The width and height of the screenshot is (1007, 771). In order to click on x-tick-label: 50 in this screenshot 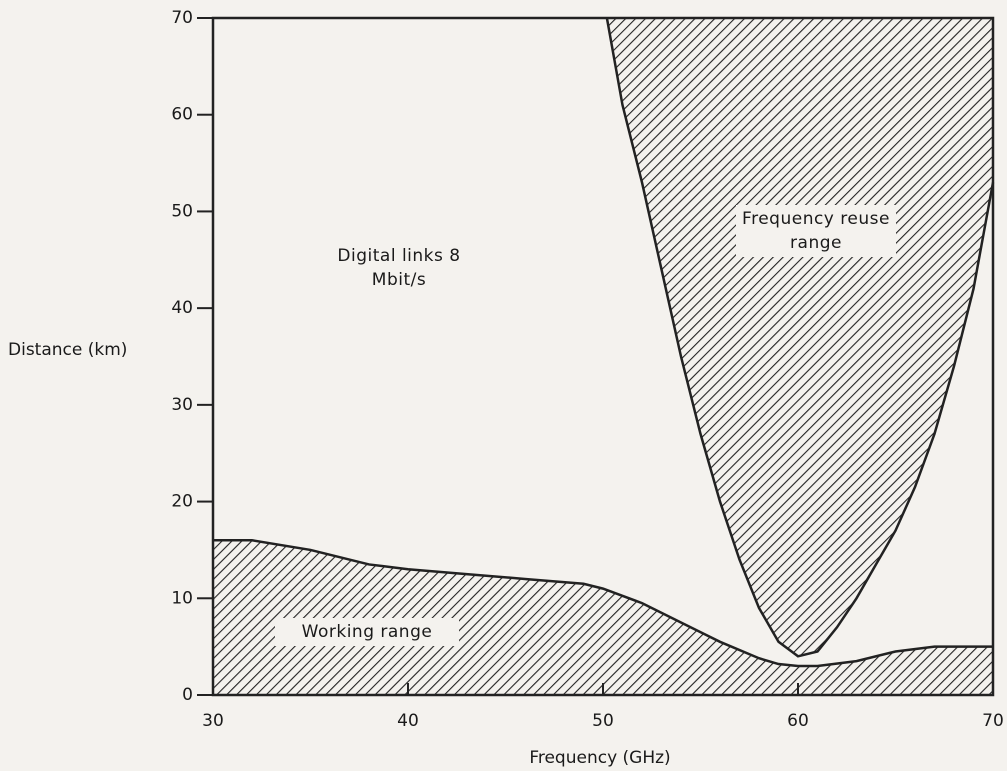, I will do `click(603, 721)`.